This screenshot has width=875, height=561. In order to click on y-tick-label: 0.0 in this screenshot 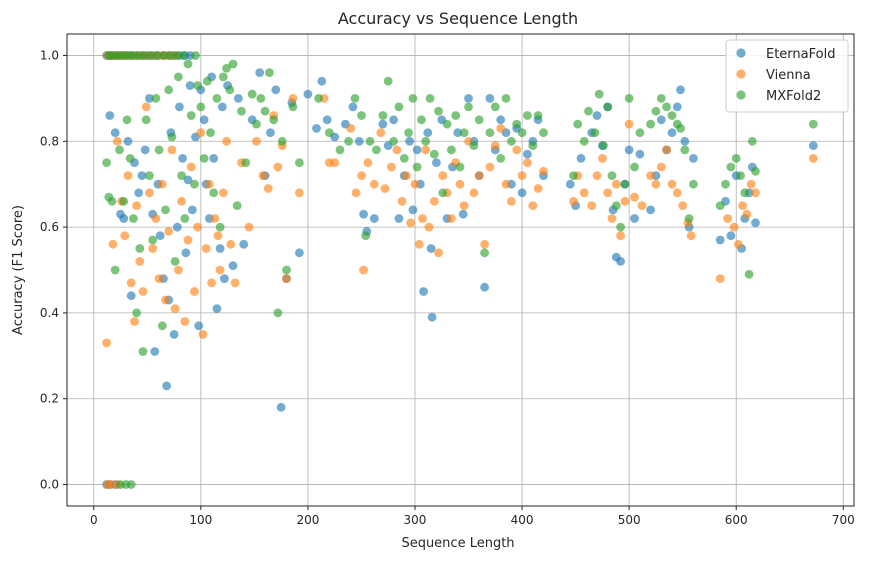, I will do `click(49, 485)`.